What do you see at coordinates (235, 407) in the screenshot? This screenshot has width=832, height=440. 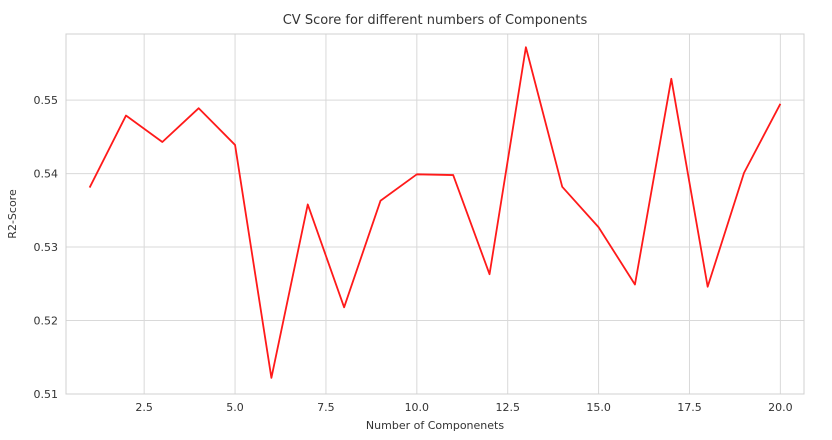 I see `x-tick-label: 5.0` at bounding box center [235, 407].